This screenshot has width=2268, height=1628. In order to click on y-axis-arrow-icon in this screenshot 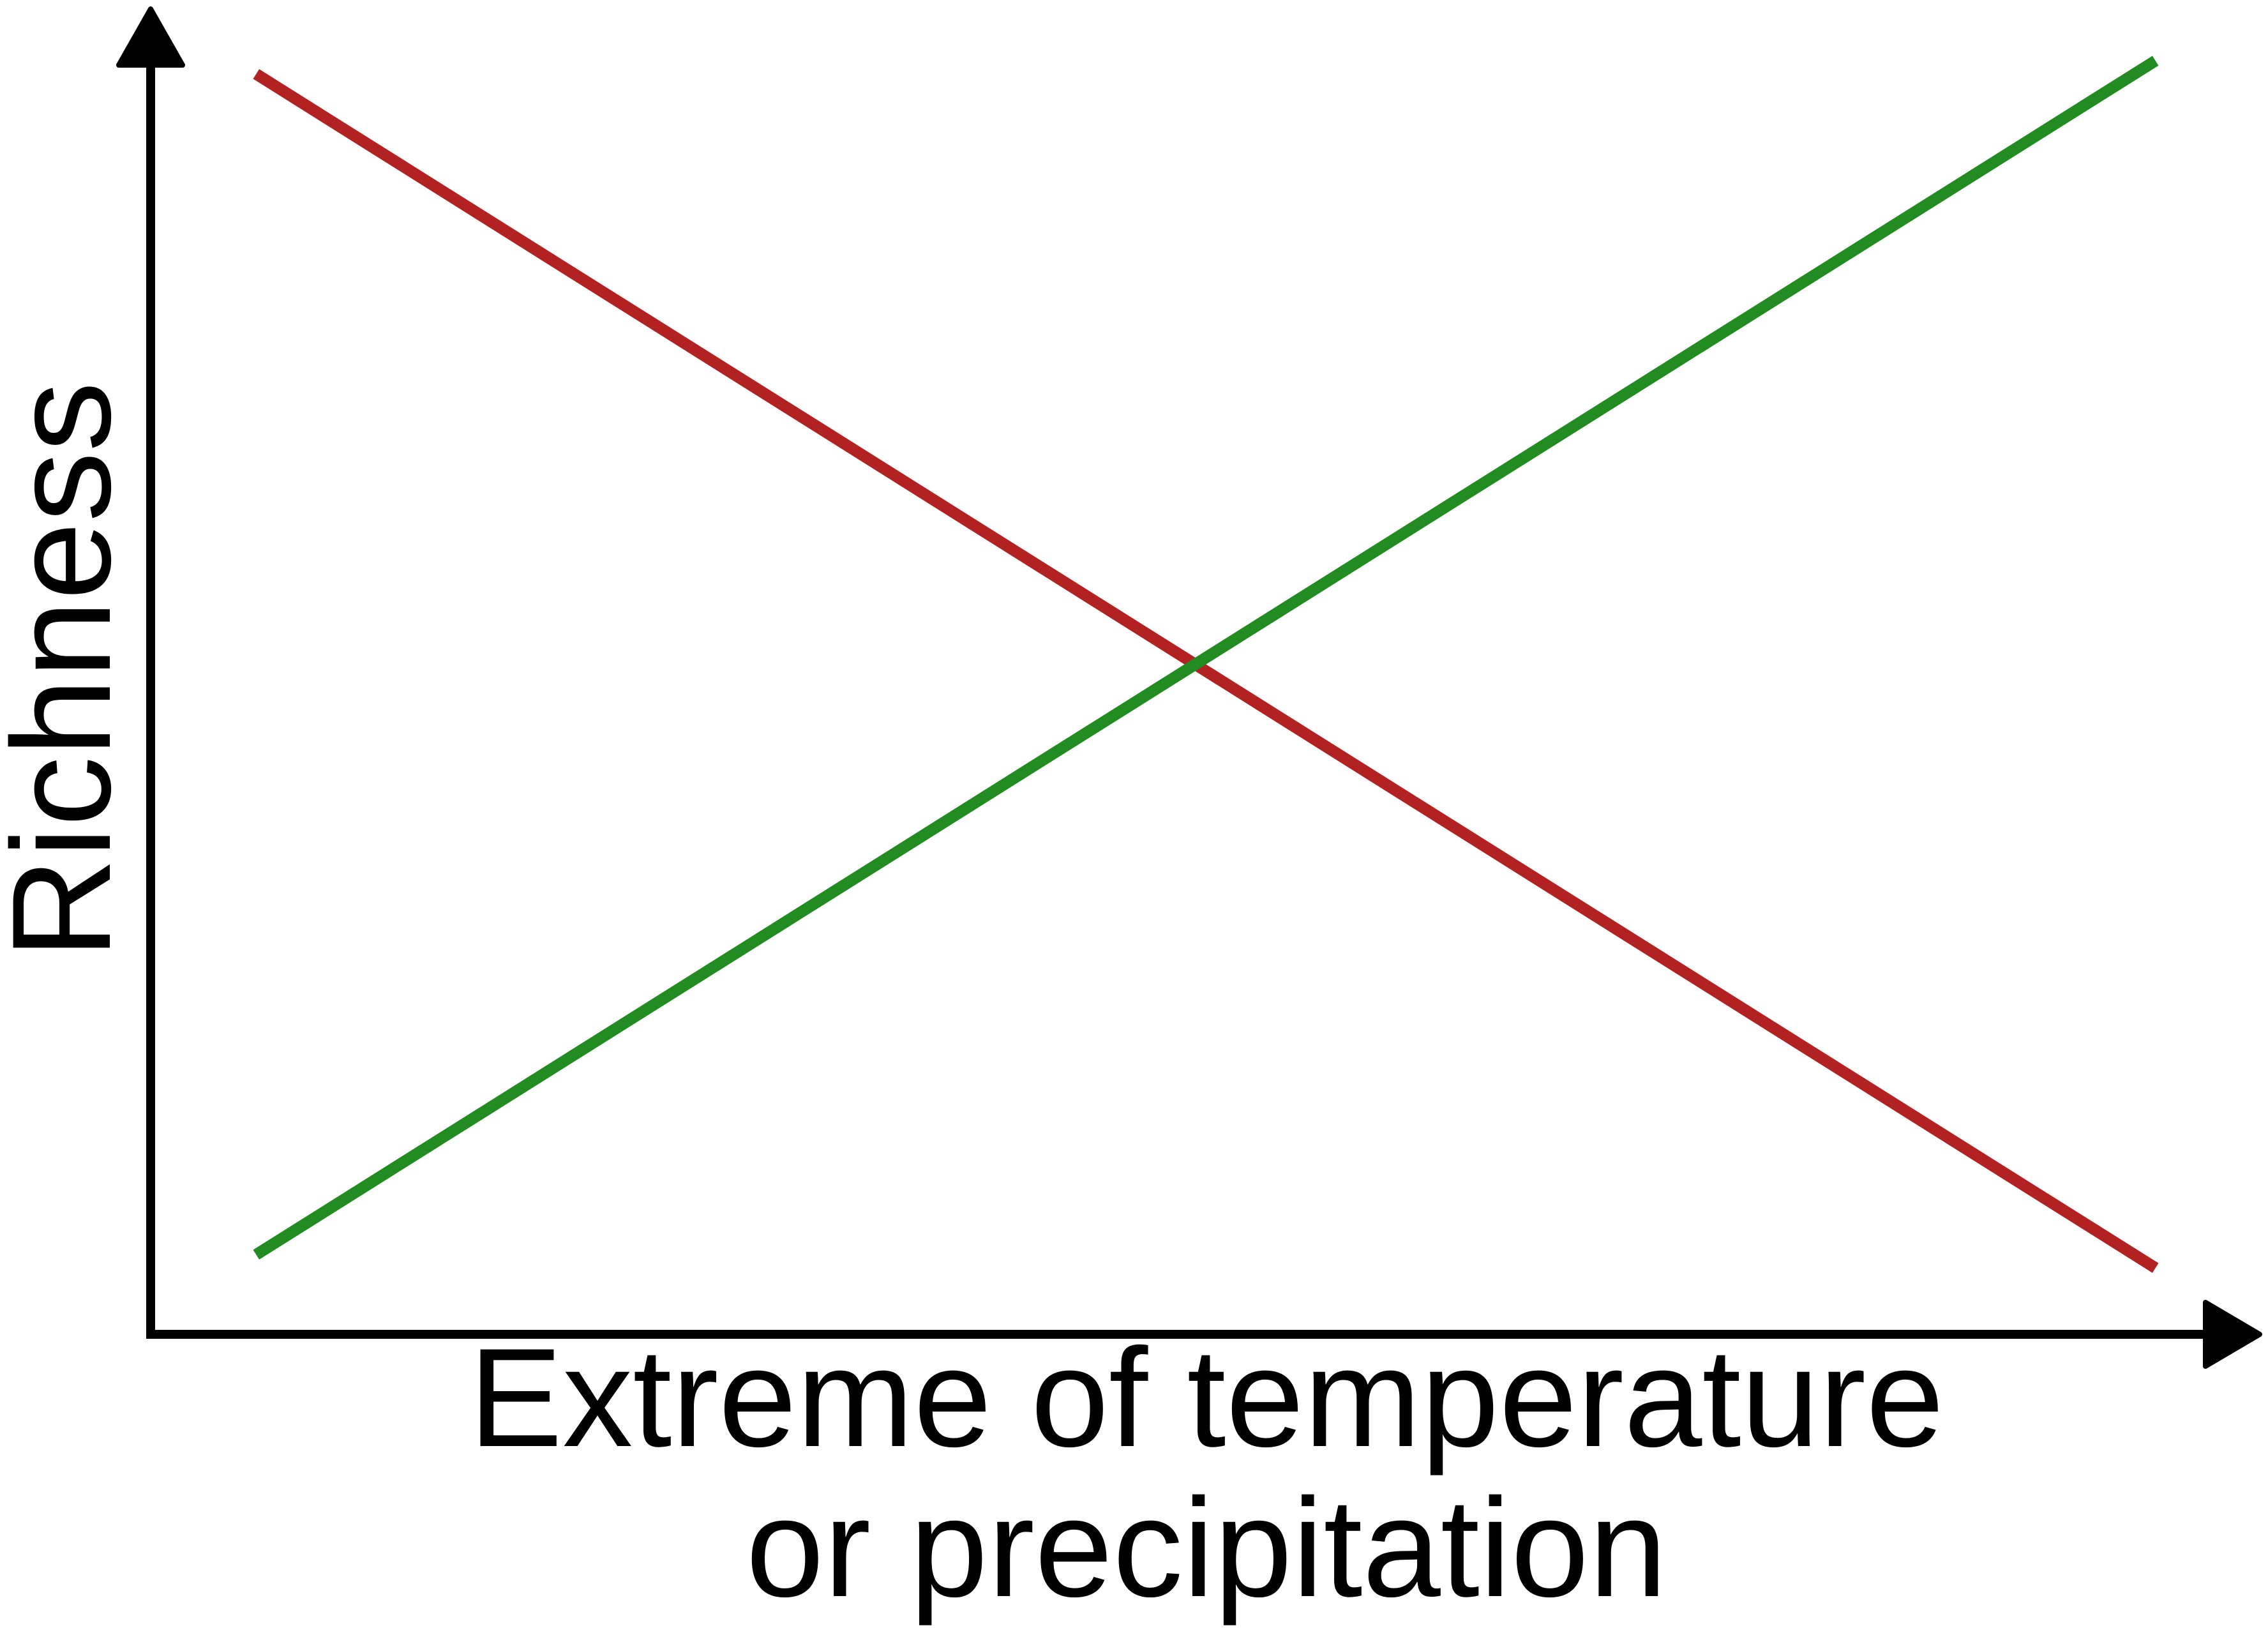, I will do `click(150, 37)`.